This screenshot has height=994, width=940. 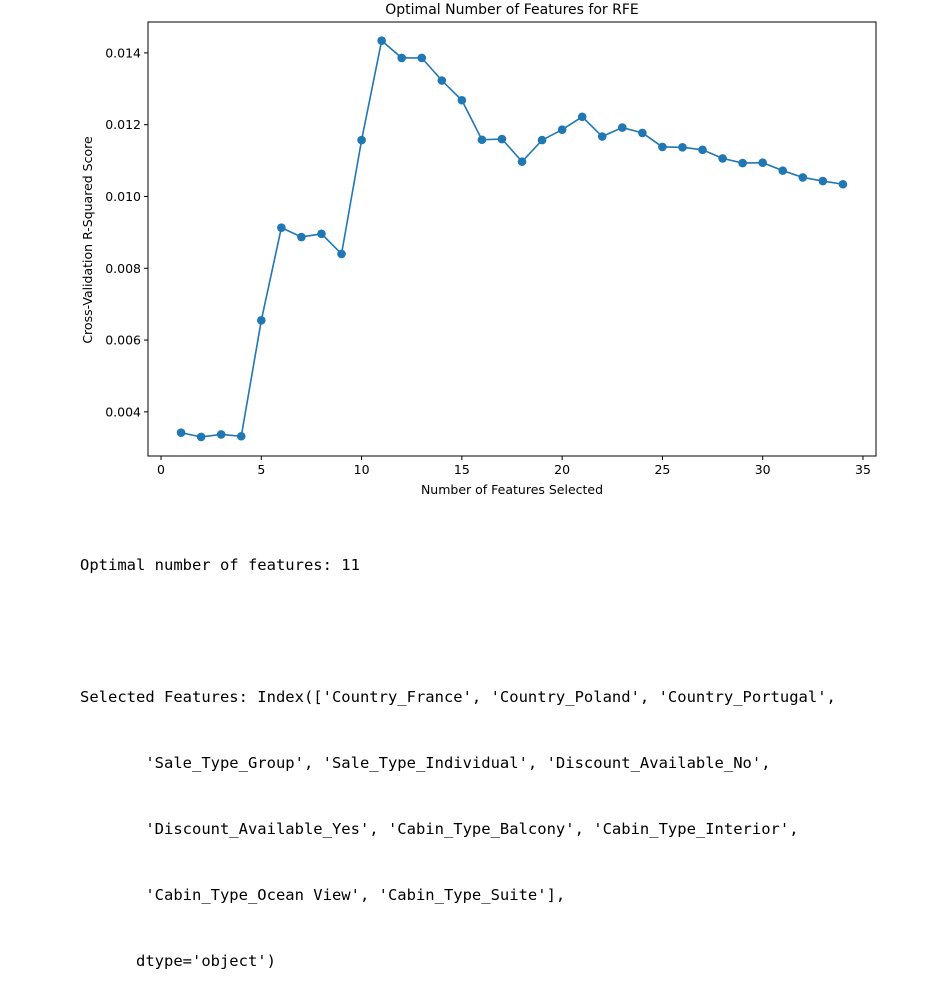 I want to click on y-tick-label: 0.006, so click(x=123, y=340).